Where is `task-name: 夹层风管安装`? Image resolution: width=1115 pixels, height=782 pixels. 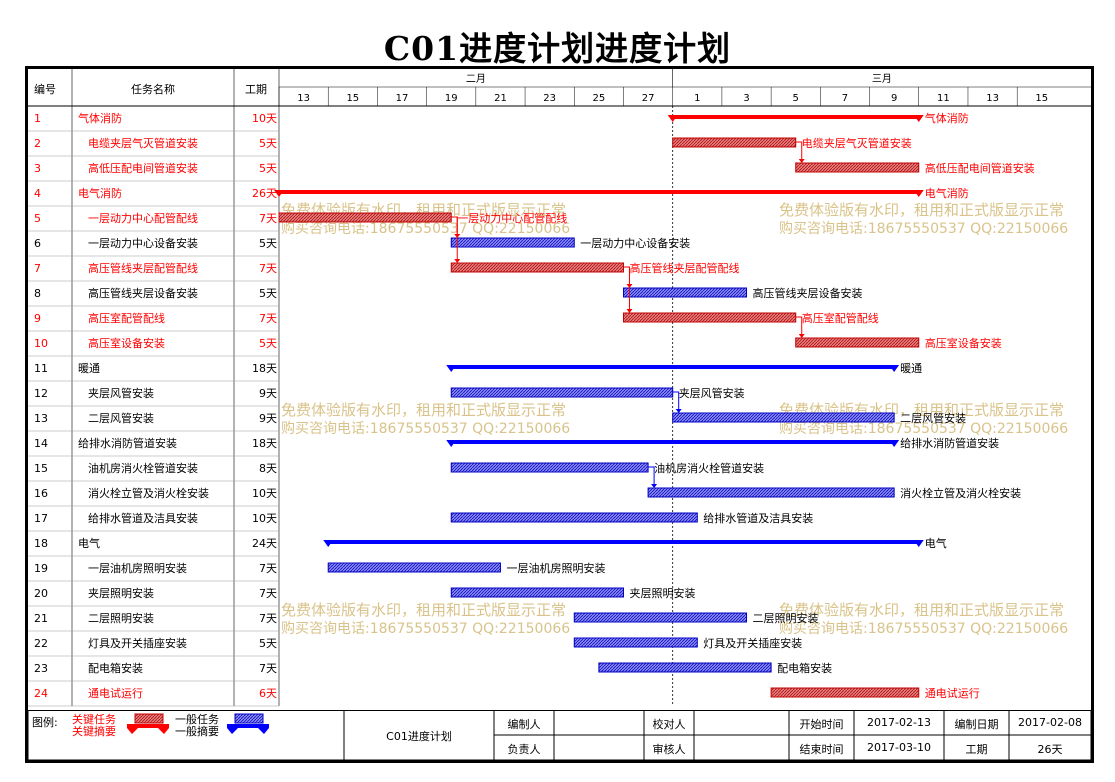 task-name: 夹层风管安装 is located at coordinates (121, 393).